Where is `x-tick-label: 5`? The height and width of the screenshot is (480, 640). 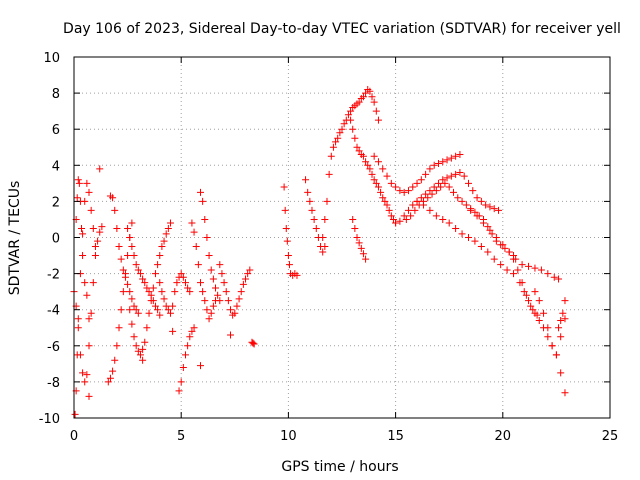
x-tick-label: 5 is located at coordinates (181, 436).